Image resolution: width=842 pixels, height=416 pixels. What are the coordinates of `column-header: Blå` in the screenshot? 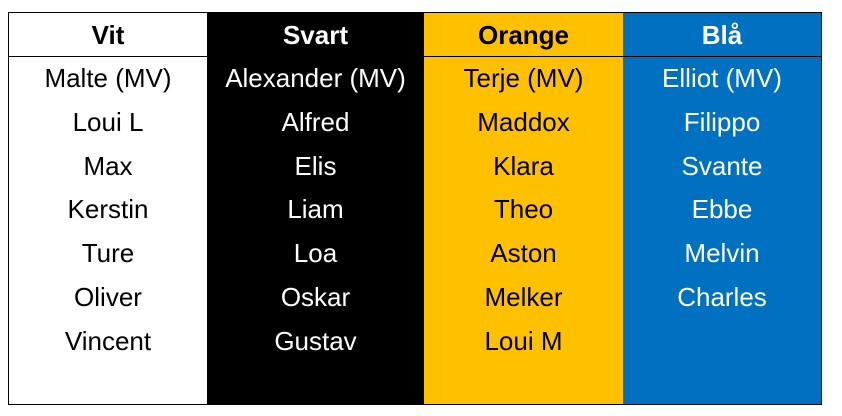 It's located at (722, 35).